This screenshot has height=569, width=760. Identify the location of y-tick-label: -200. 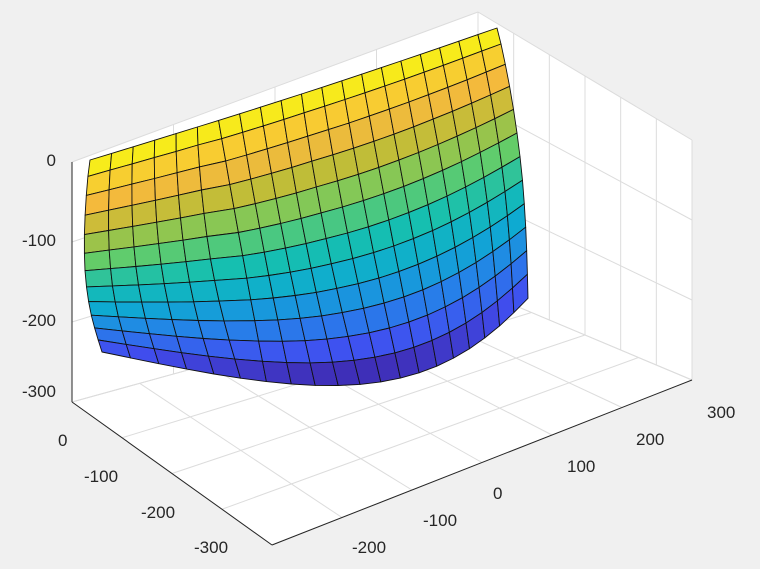
(369, 547).